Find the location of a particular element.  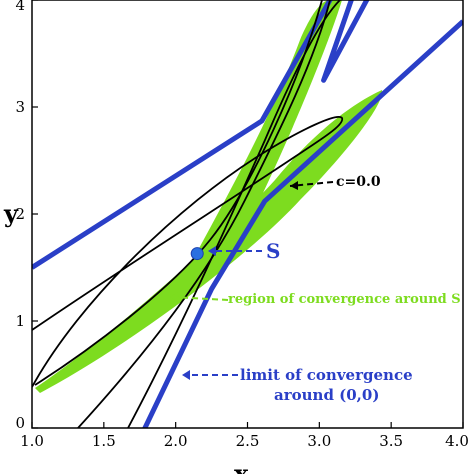

y-axis-label: y is located at coordinates (11, 213).